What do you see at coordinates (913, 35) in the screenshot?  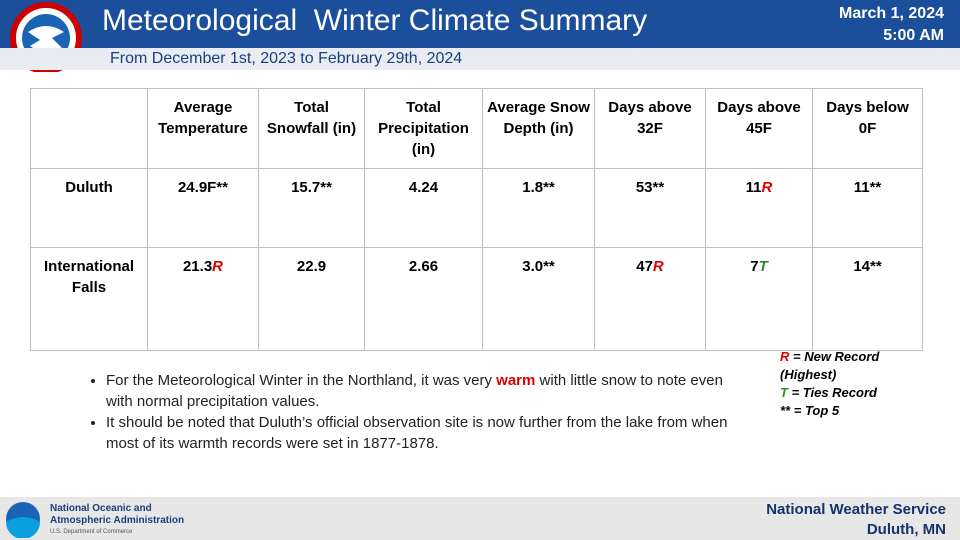 I see `time: 5:00 AM` at bounding box center [913, 35].